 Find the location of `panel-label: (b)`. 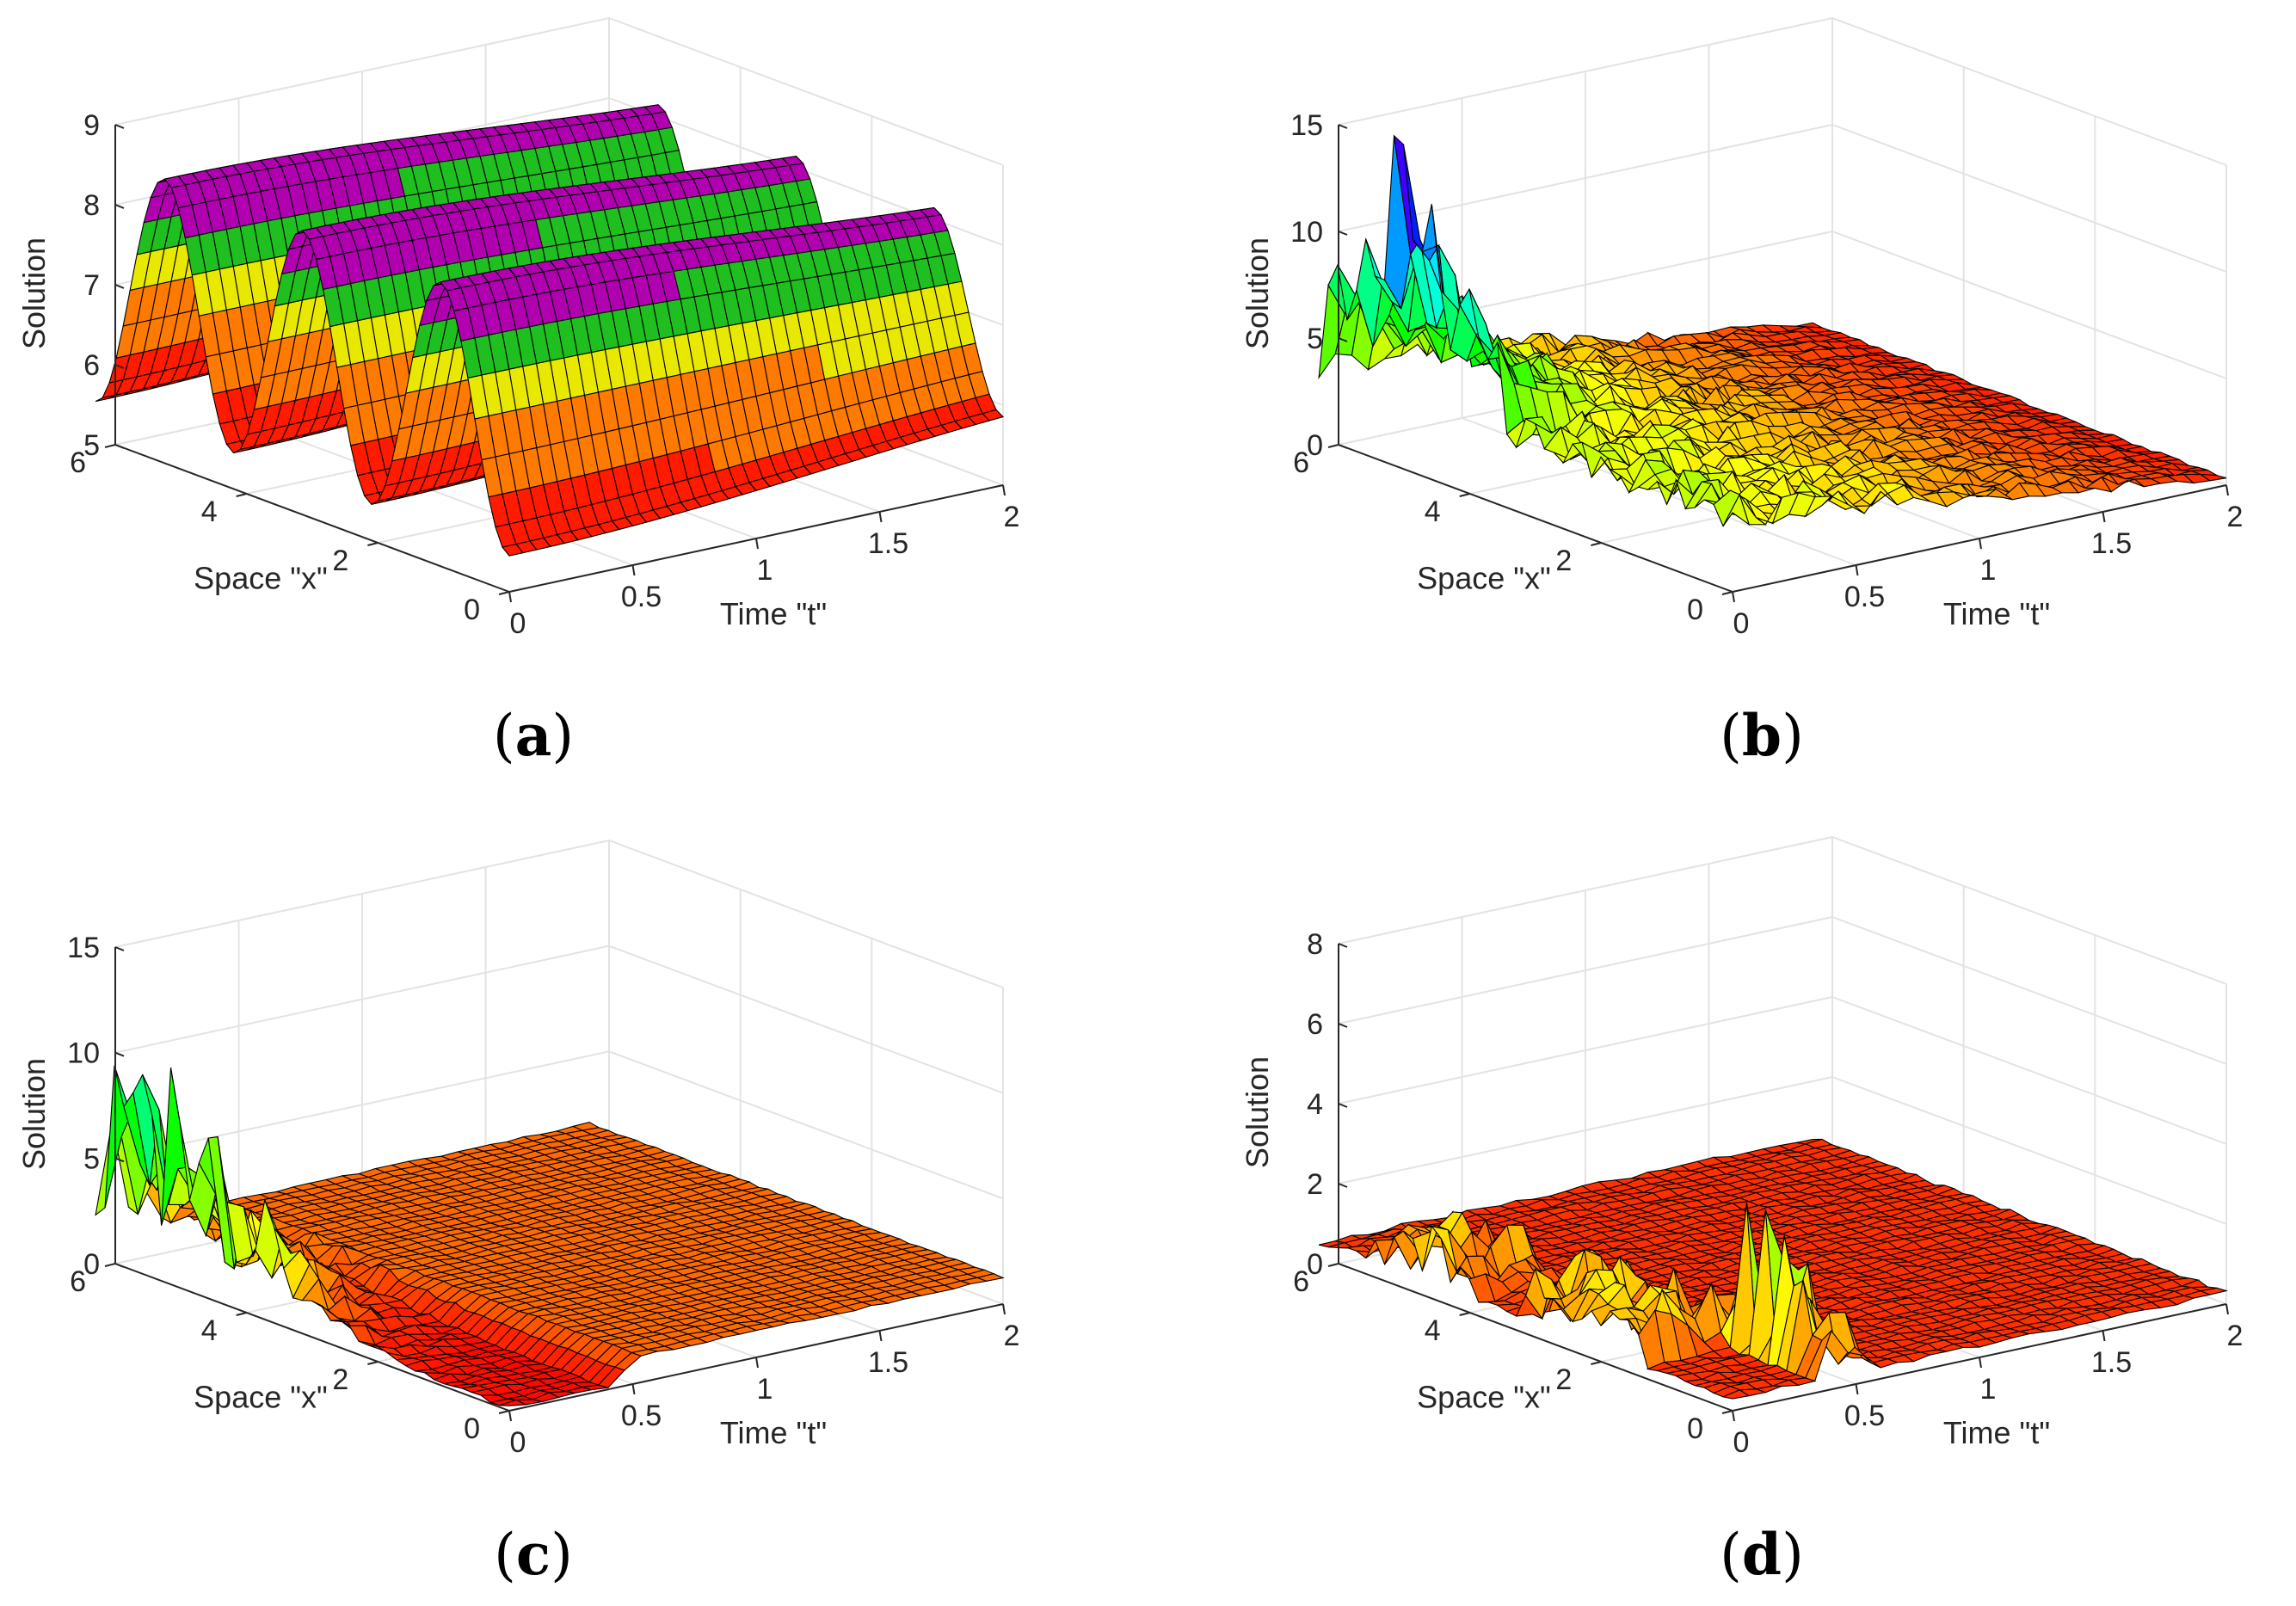

panel-label: (b) is located at coordinates (1762, 735).